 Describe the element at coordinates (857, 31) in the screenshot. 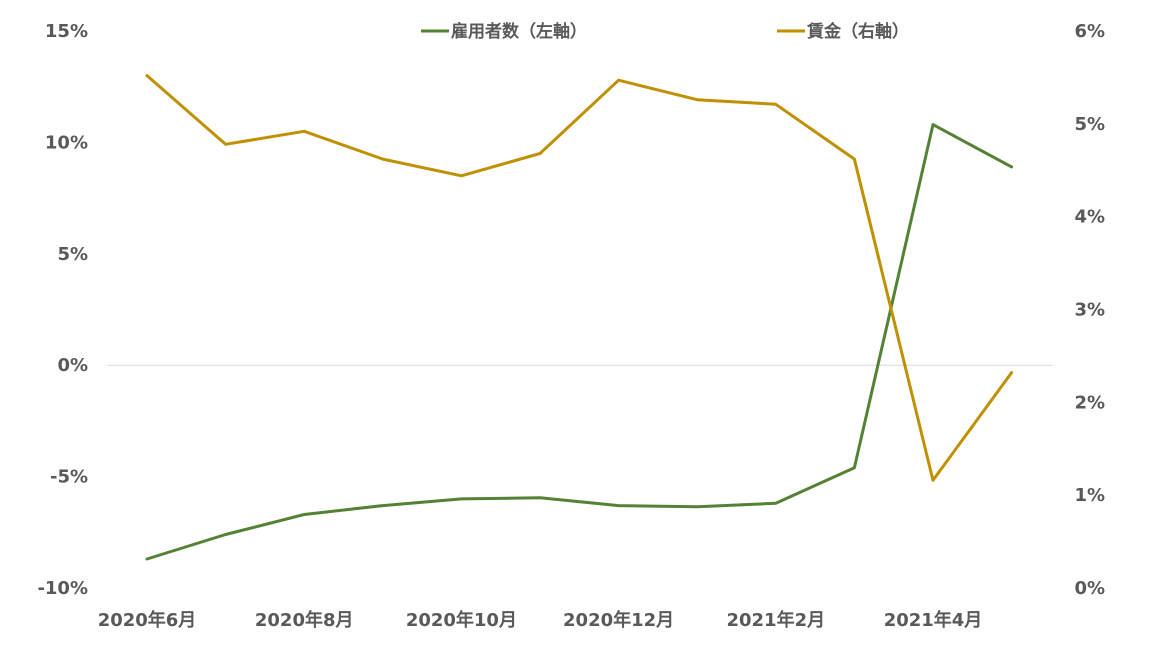

I see `legend-label-2: 賃金（右軸）` at that location.